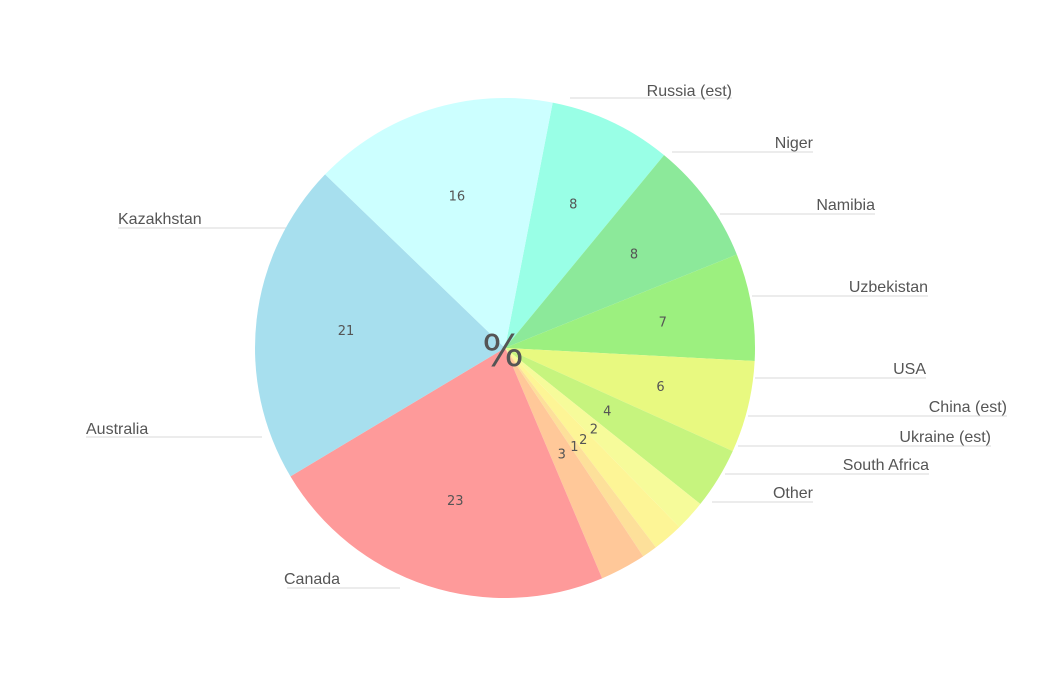 The height and width of the screenshot is (674, 1060). I want to click on slice-value-label: 21, so click(346, 331).